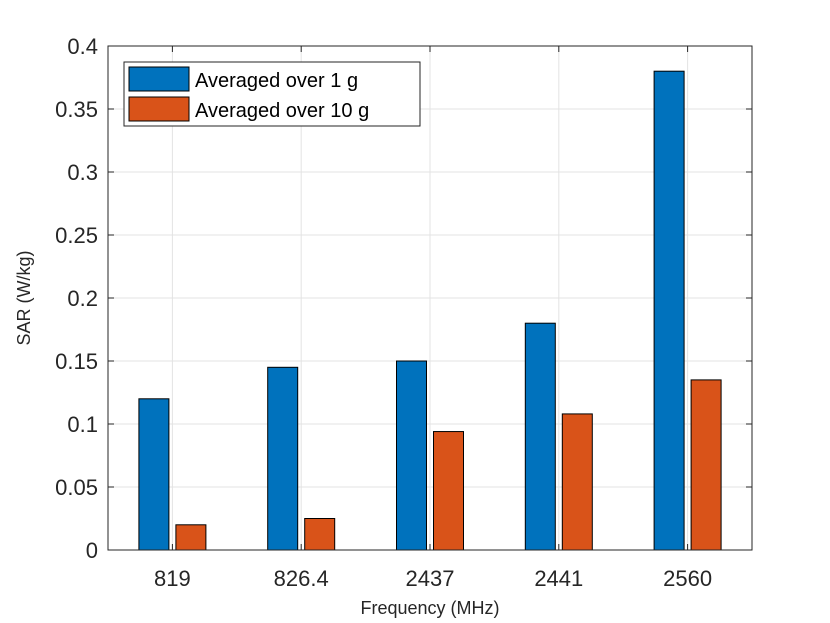 This screenshot has width=830, height=623. Describe the element at coordinates (76, 361) in the screenshot. I see `y-tick-label: 0.15` at that location.